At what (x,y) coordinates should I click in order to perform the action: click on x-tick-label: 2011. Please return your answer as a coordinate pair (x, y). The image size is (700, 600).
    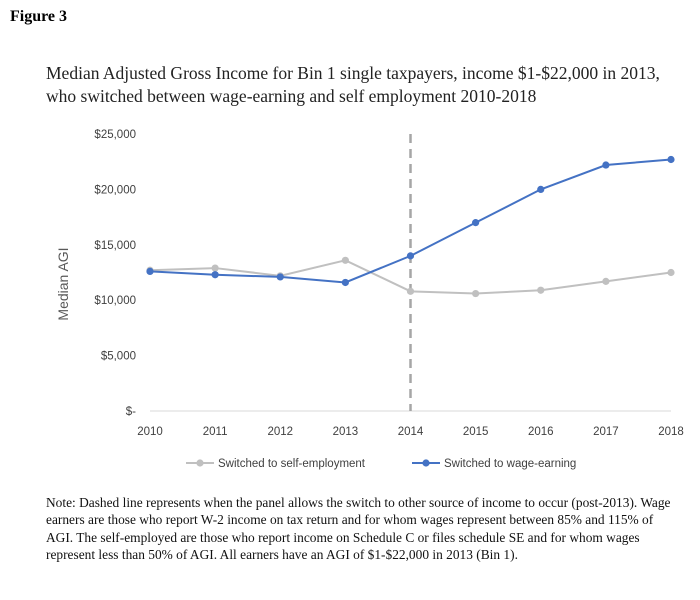
    Looking at the image, I should click on (215, 432).